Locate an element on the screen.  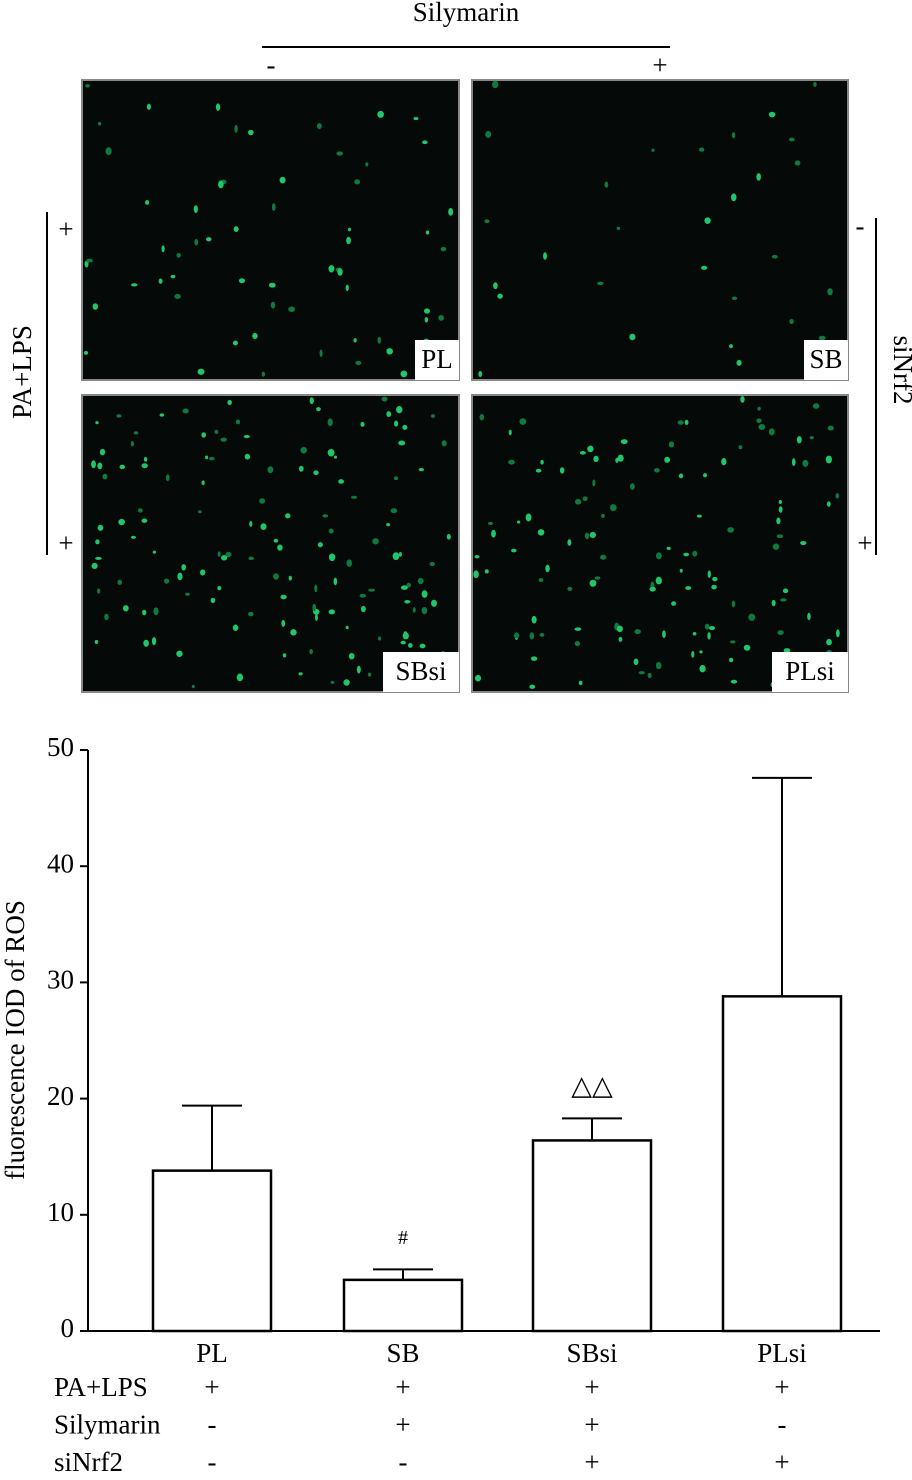
annotation: △△ is located at coordinates (592, 1086).